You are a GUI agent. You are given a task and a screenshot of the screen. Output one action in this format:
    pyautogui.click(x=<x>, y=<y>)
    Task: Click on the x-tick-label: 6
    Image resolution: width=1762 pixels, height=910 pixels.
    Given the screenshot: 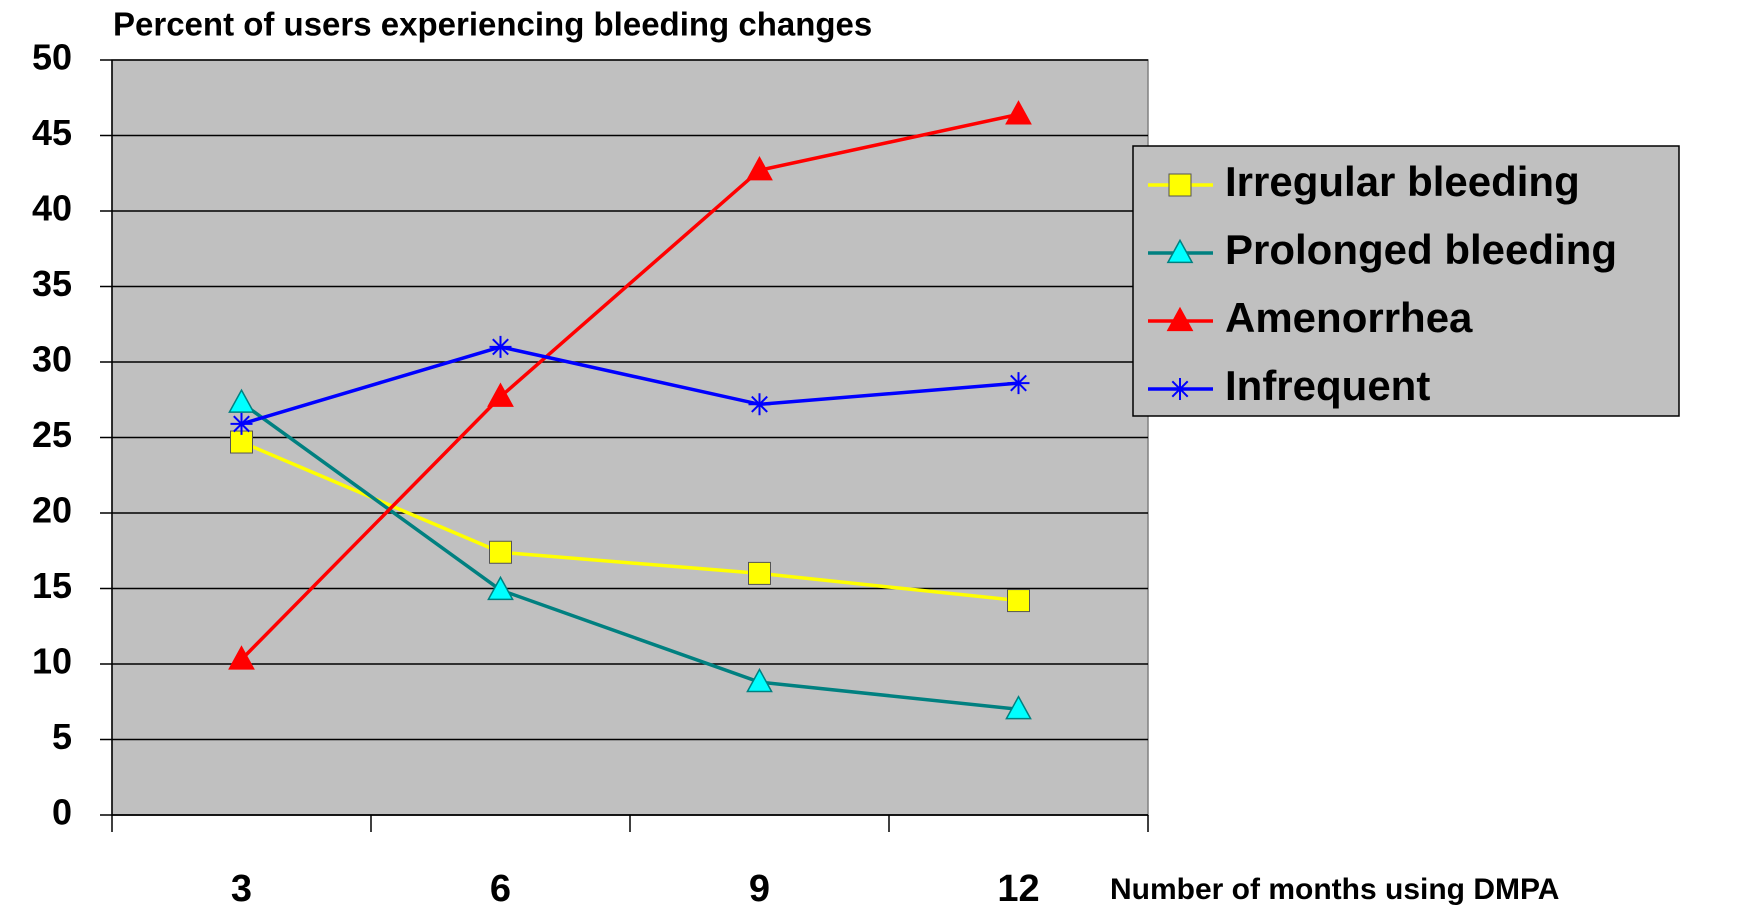 What is the action you would take?
    pyautogui.click(x=500, y=889)
    